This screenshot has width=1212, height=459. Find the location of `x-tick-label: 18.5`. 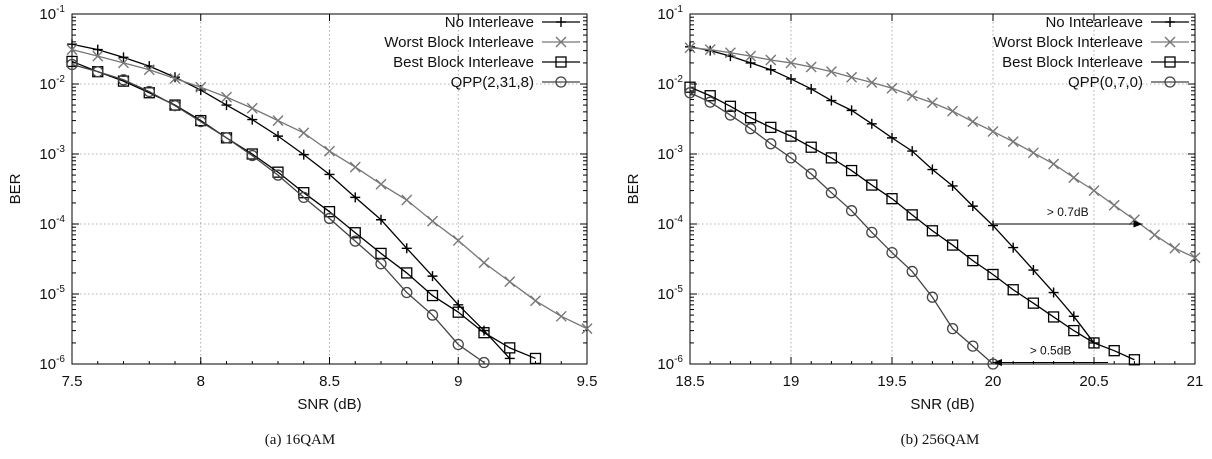

x-tick-label: 18.5 is located at coordinates (689, 381).